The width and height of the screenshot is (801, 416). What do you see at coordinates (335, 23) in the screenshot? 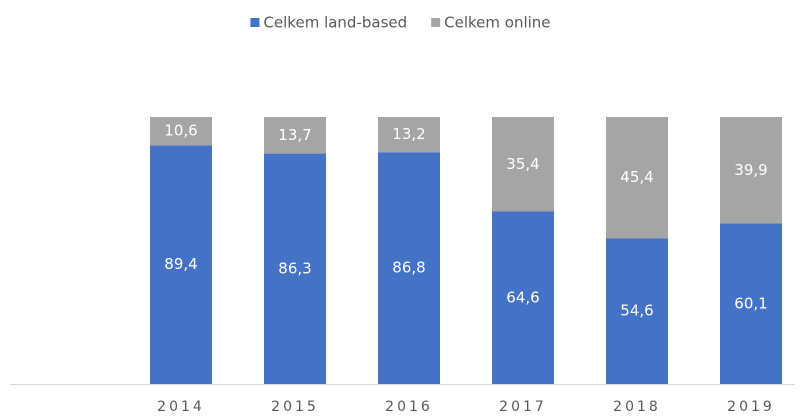
I see `legend-label: Celkem land-based` at bounding box center [335, 23].